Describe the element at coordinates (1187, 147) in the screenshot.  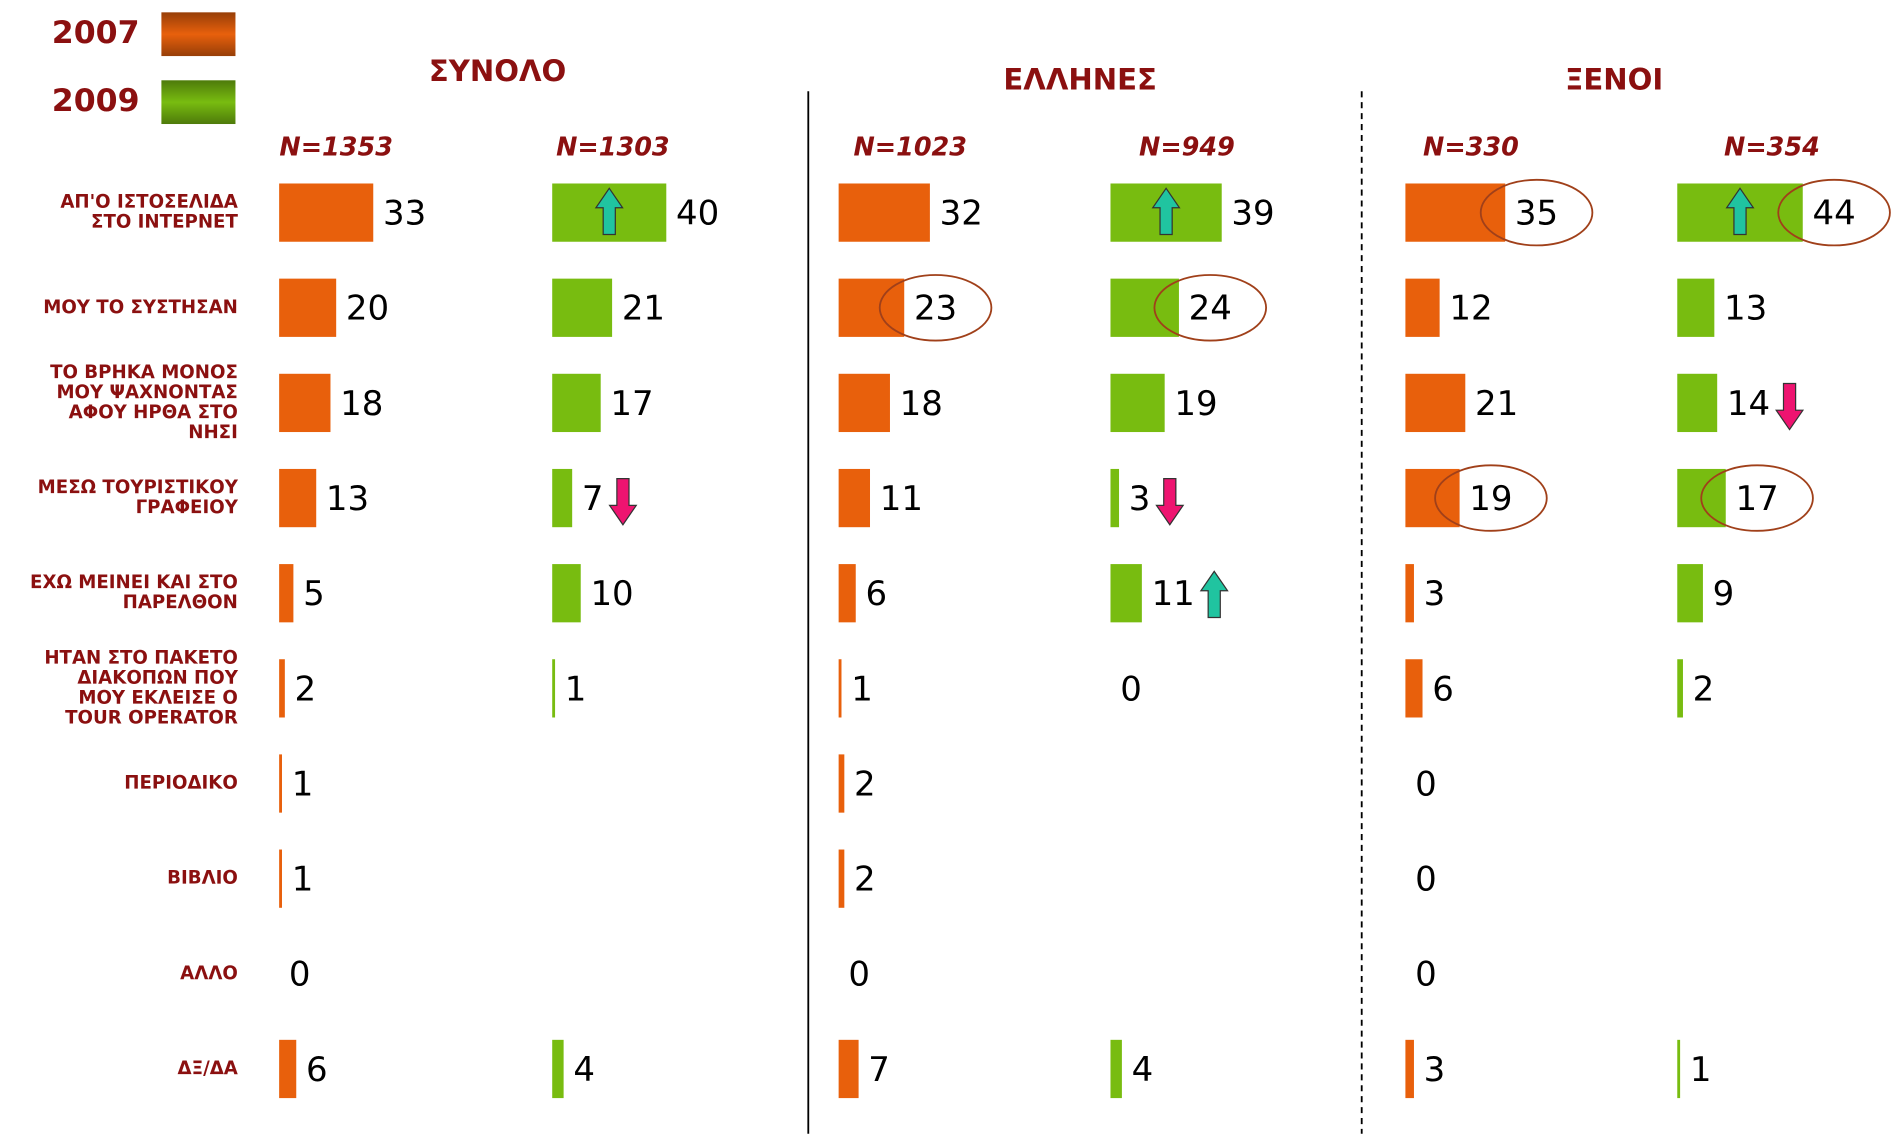
I see `n-label: N=949` at that location.